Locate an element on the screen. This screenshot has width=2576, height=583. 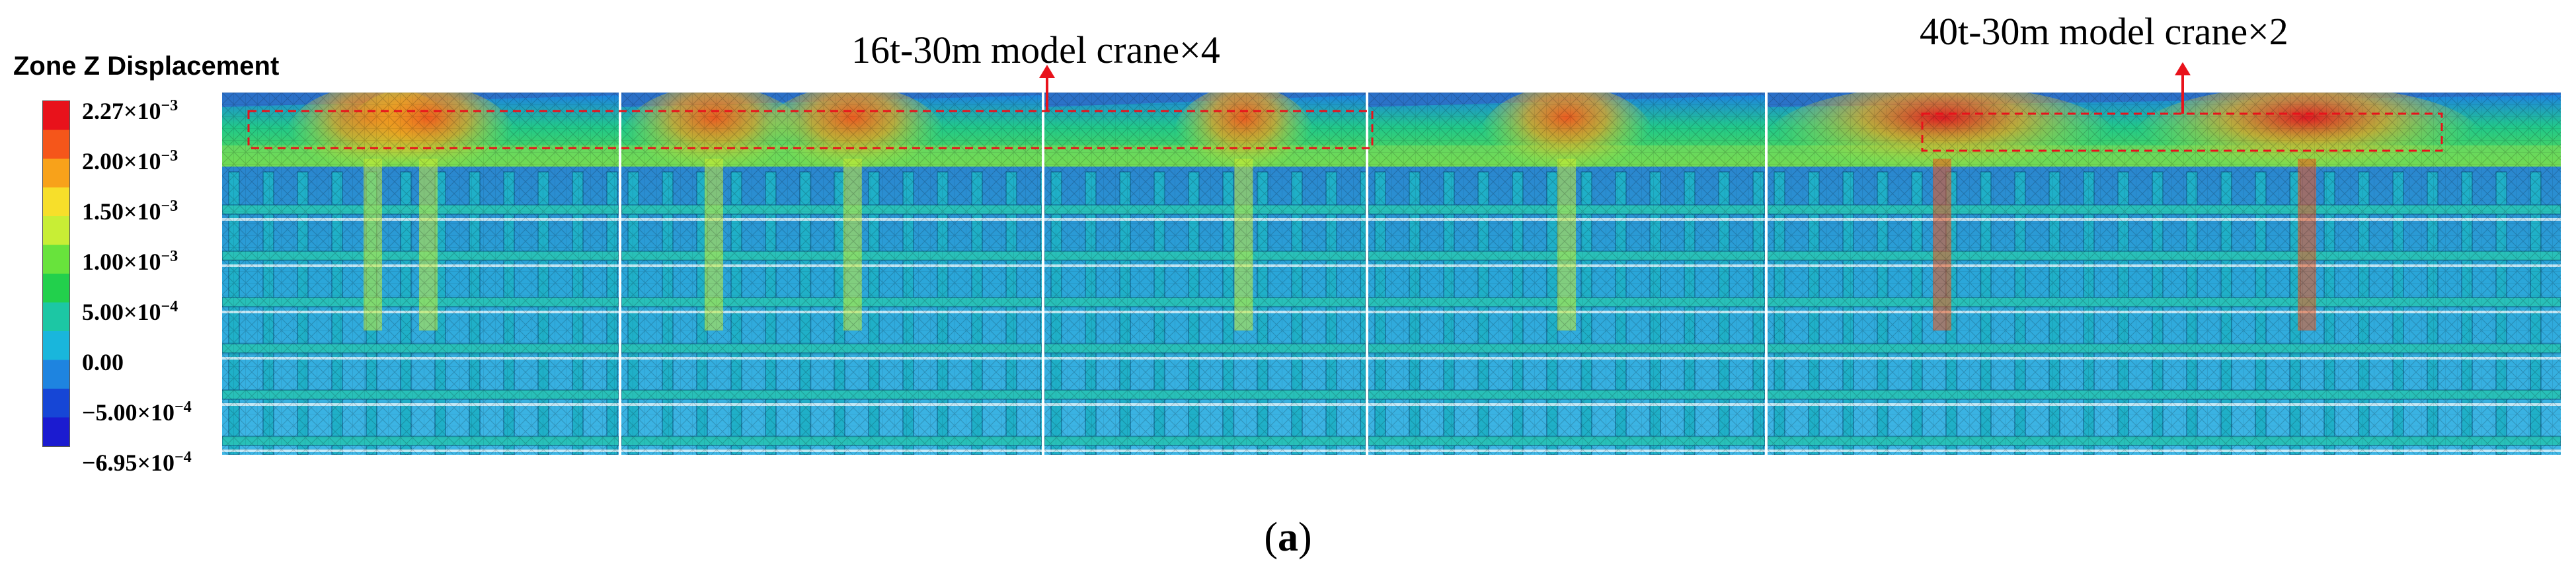
legend-tick-label: −5.00×10⁻⁴ is located at coordinates (137, 413).